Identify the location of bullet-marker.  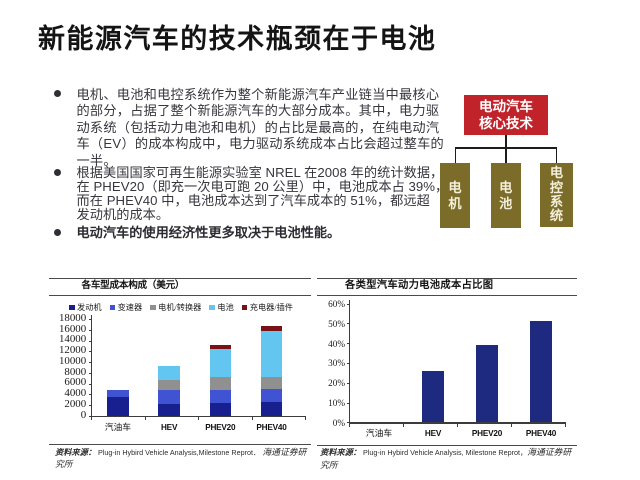
(58, 173).